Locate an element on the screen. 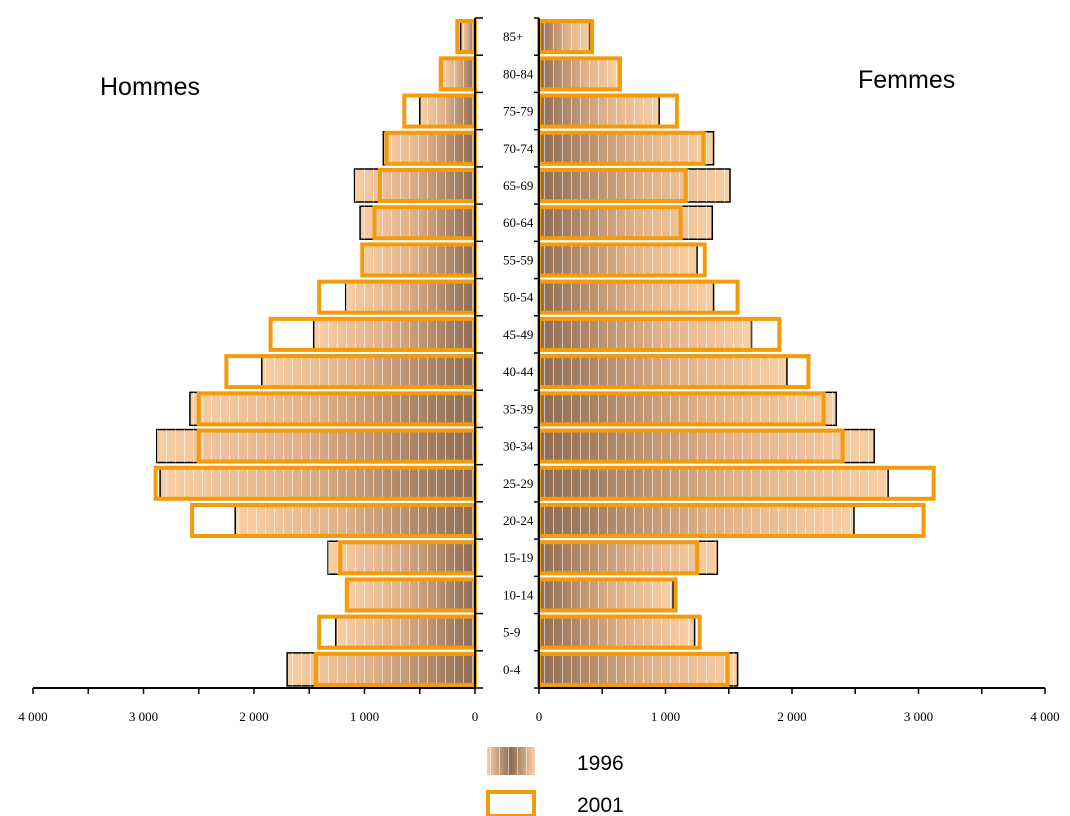  legend: 1996 2001 is located at coordinates (555, 781).